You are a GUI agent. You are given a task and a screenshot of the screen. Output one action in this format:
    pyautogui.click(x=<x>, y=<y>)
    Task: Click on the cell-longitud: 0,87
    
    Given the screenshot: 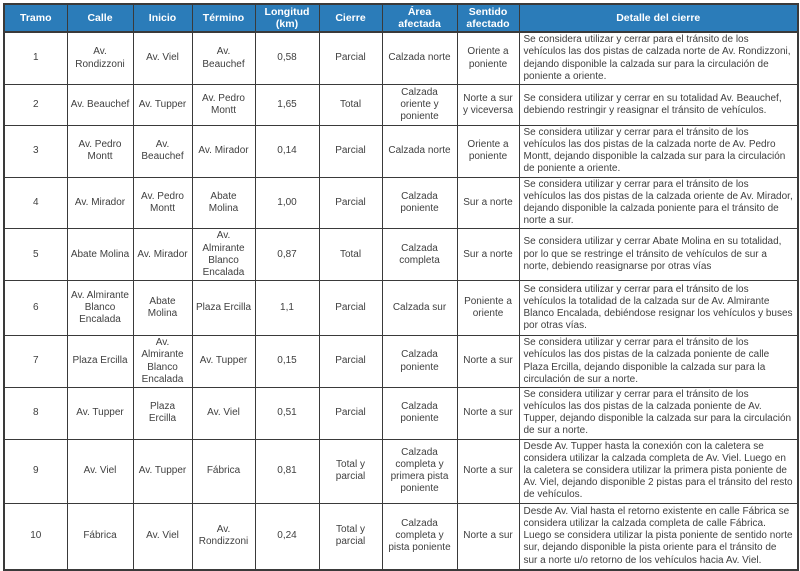 What is the action you would take?
    pyautogui.click(x=287, y=255)
    